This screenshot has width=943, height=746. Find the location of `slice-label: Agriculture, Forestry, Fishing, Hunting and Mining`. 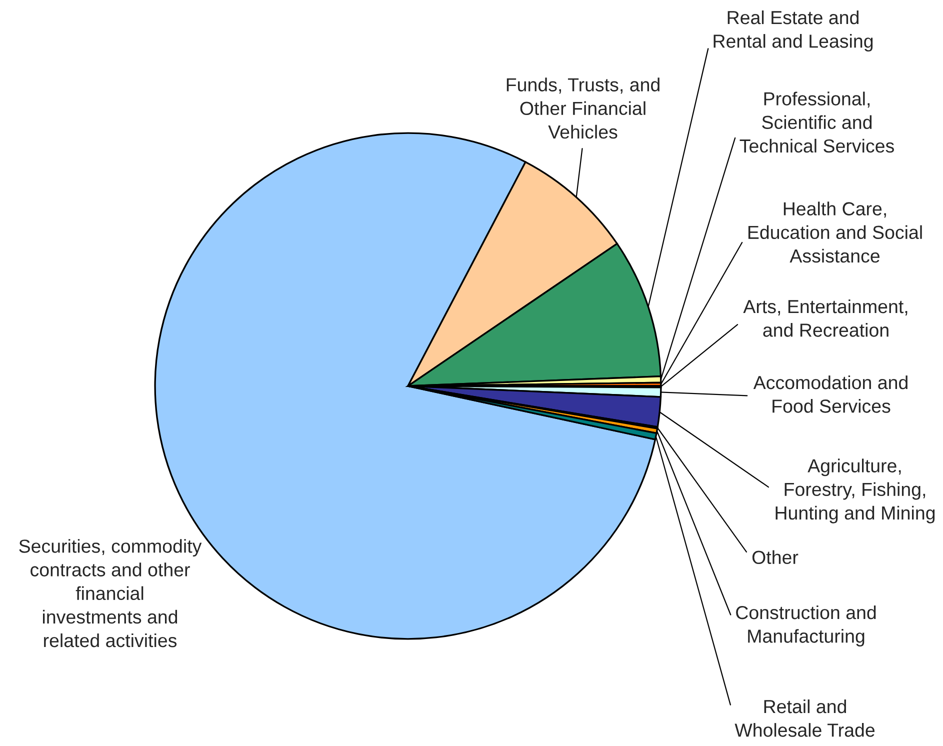

slice-label: Agriculture, Forestry, Fishing, Hunting and Mining is located at coordinates (855, 491).